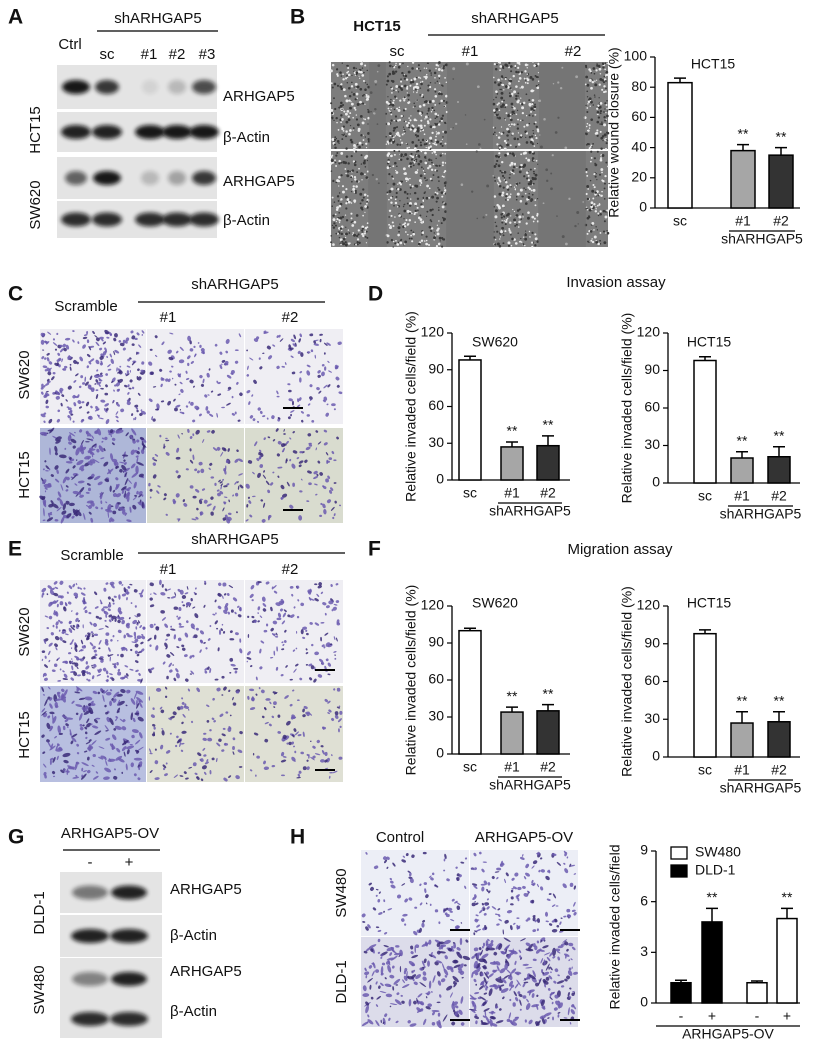  What do you see at coordinates (562, 199) in the screenshot?
I see `wound-gap` at bounding box center [562, 199].